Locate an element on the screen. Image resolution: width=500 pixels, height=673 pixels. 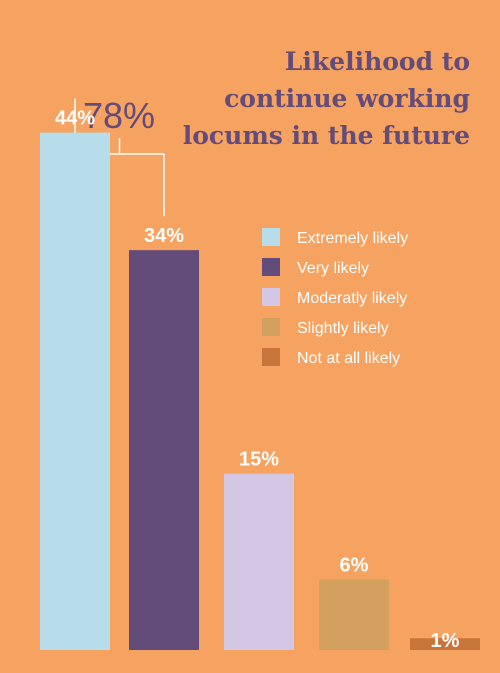
bar-slightly-likely is located at coordinates (354, 614).